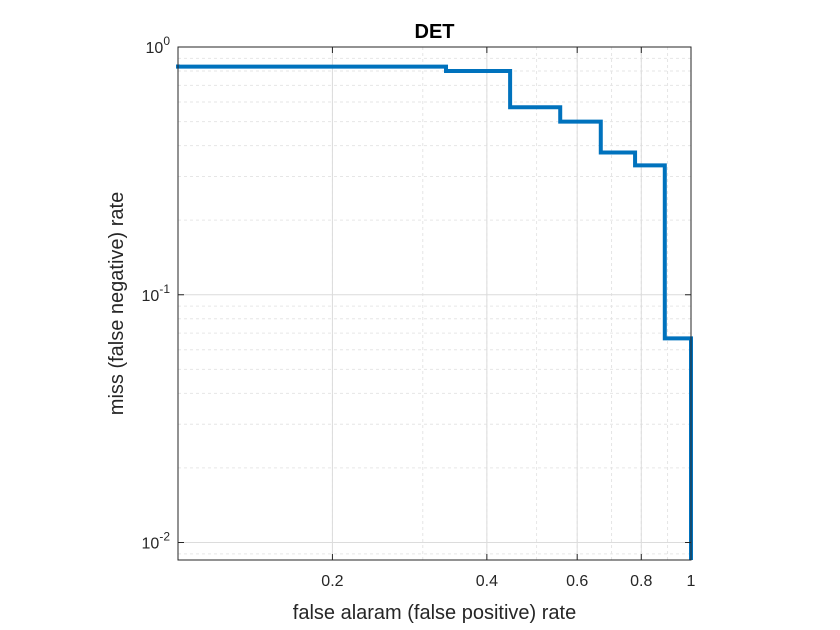  I want to click on x-tick-label: 0.4, so click(487, 581).